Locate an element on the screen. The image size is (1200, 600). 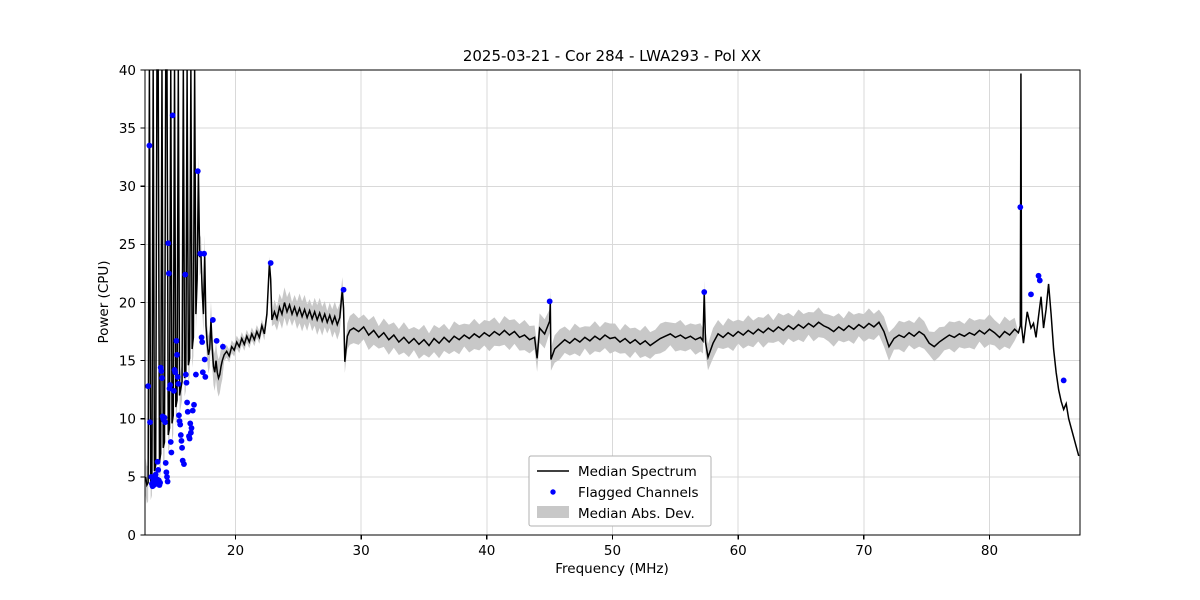
legend-background is located at coordinates (620, 491).